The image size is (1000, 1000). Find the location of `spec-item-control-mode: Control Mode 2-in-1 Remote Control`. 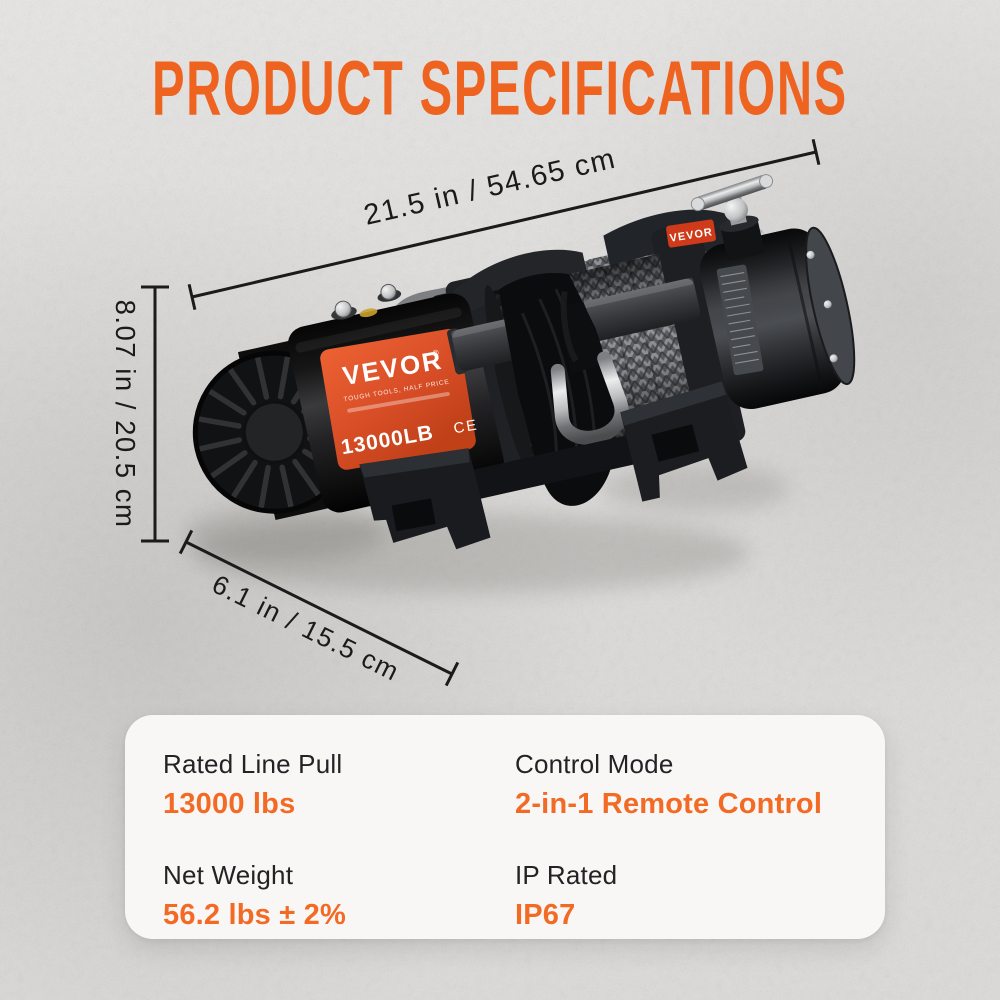

spec-item-control-mode: Control Mode 2-in-1 Remote Control is located at coordinates (690, 790).